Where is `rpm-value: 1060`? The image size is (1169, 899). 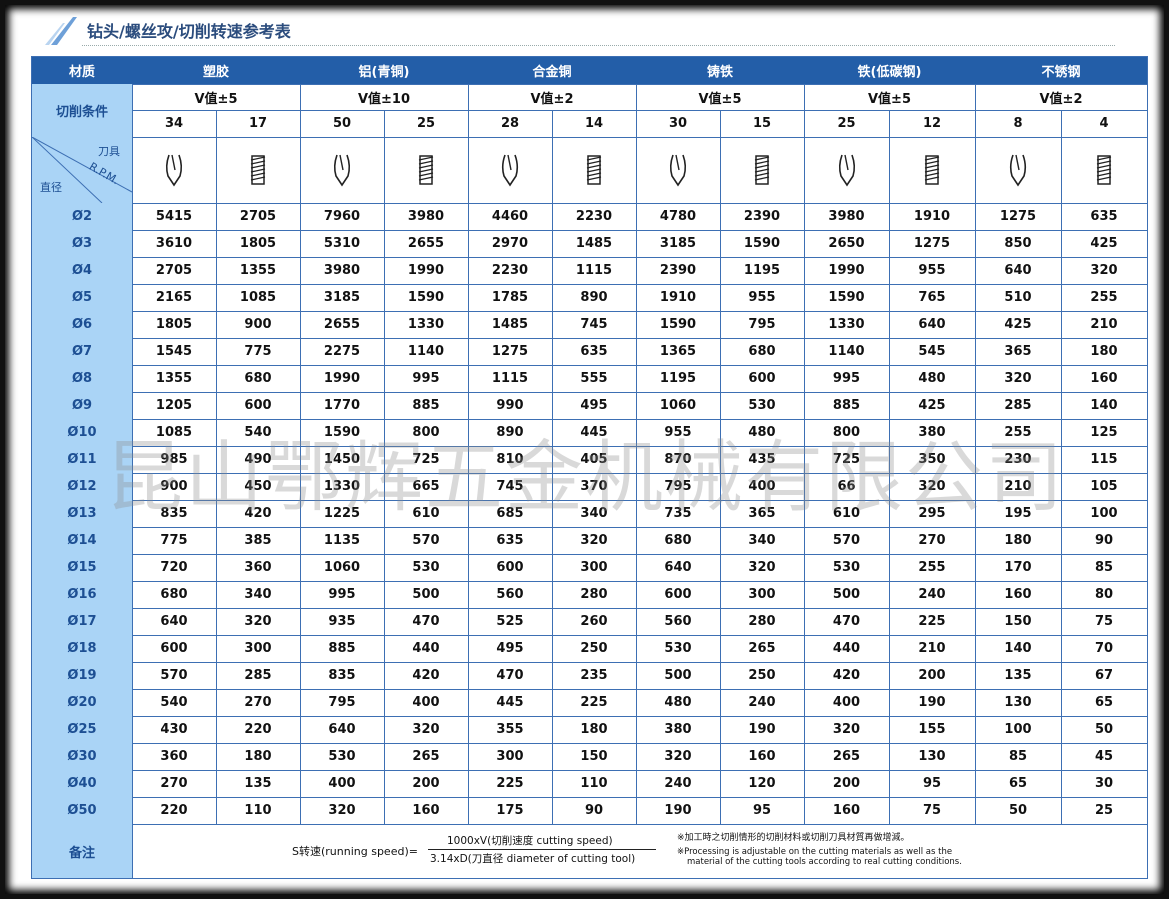 rpm-value: 1060 is located at coordinates (342, 568).